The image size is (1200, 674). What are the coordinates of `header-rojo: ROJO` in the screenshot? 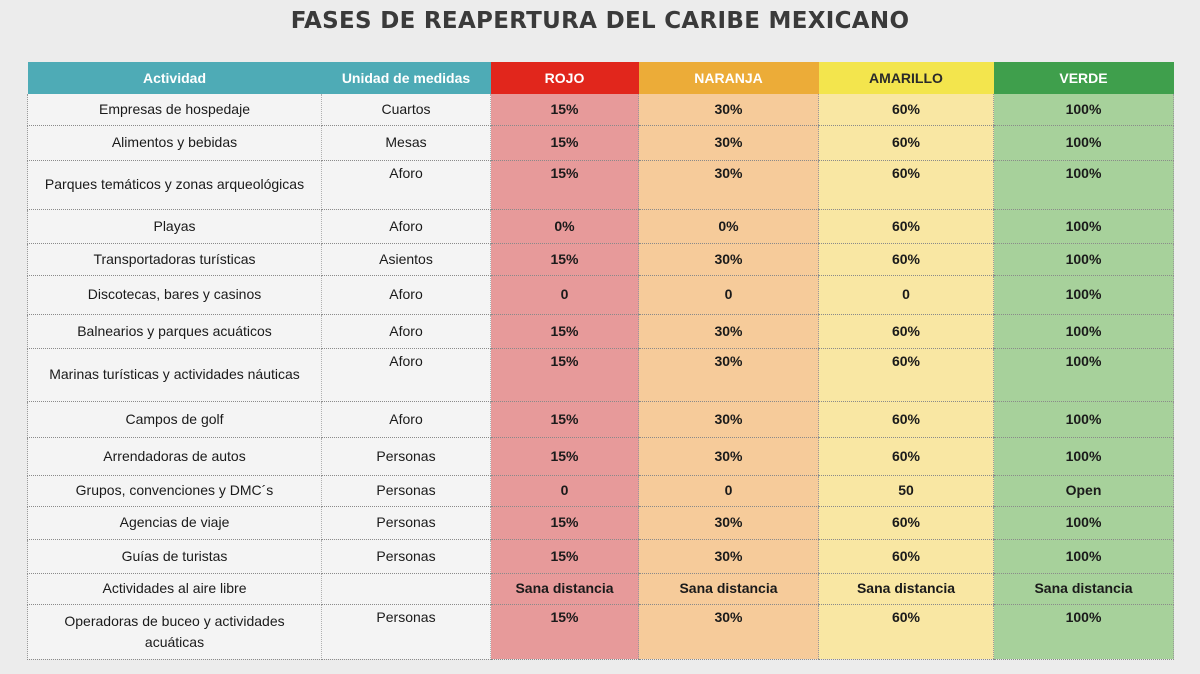 It's located at (564, 78).